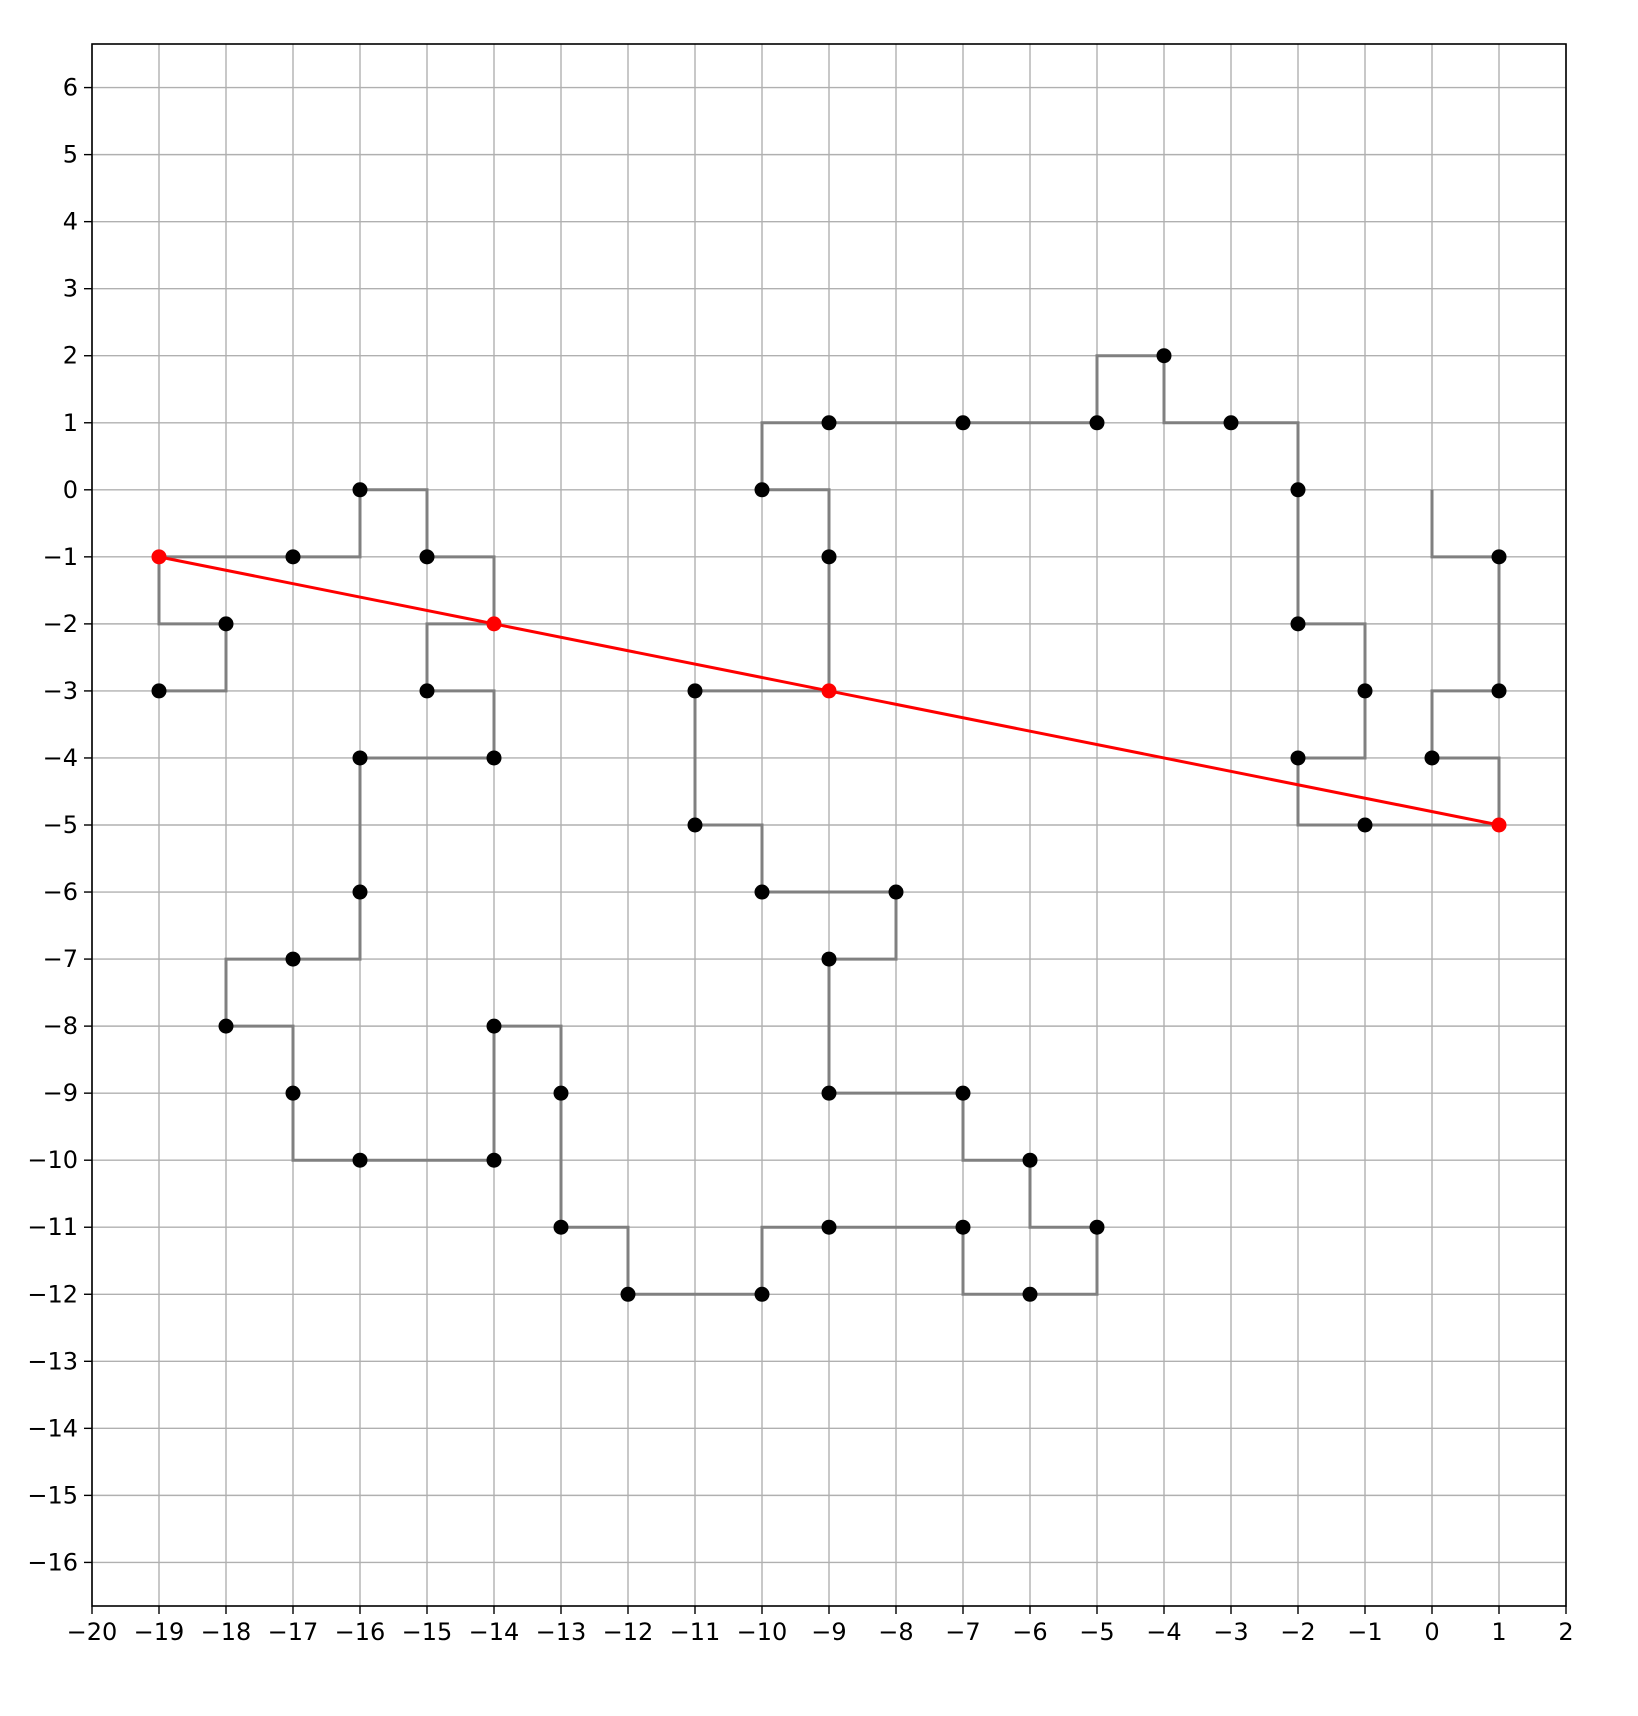 Image resolution: width=1638 pixels, height=1716 pixels. I want to click on y-tick-label: 0, so click(70, 490).